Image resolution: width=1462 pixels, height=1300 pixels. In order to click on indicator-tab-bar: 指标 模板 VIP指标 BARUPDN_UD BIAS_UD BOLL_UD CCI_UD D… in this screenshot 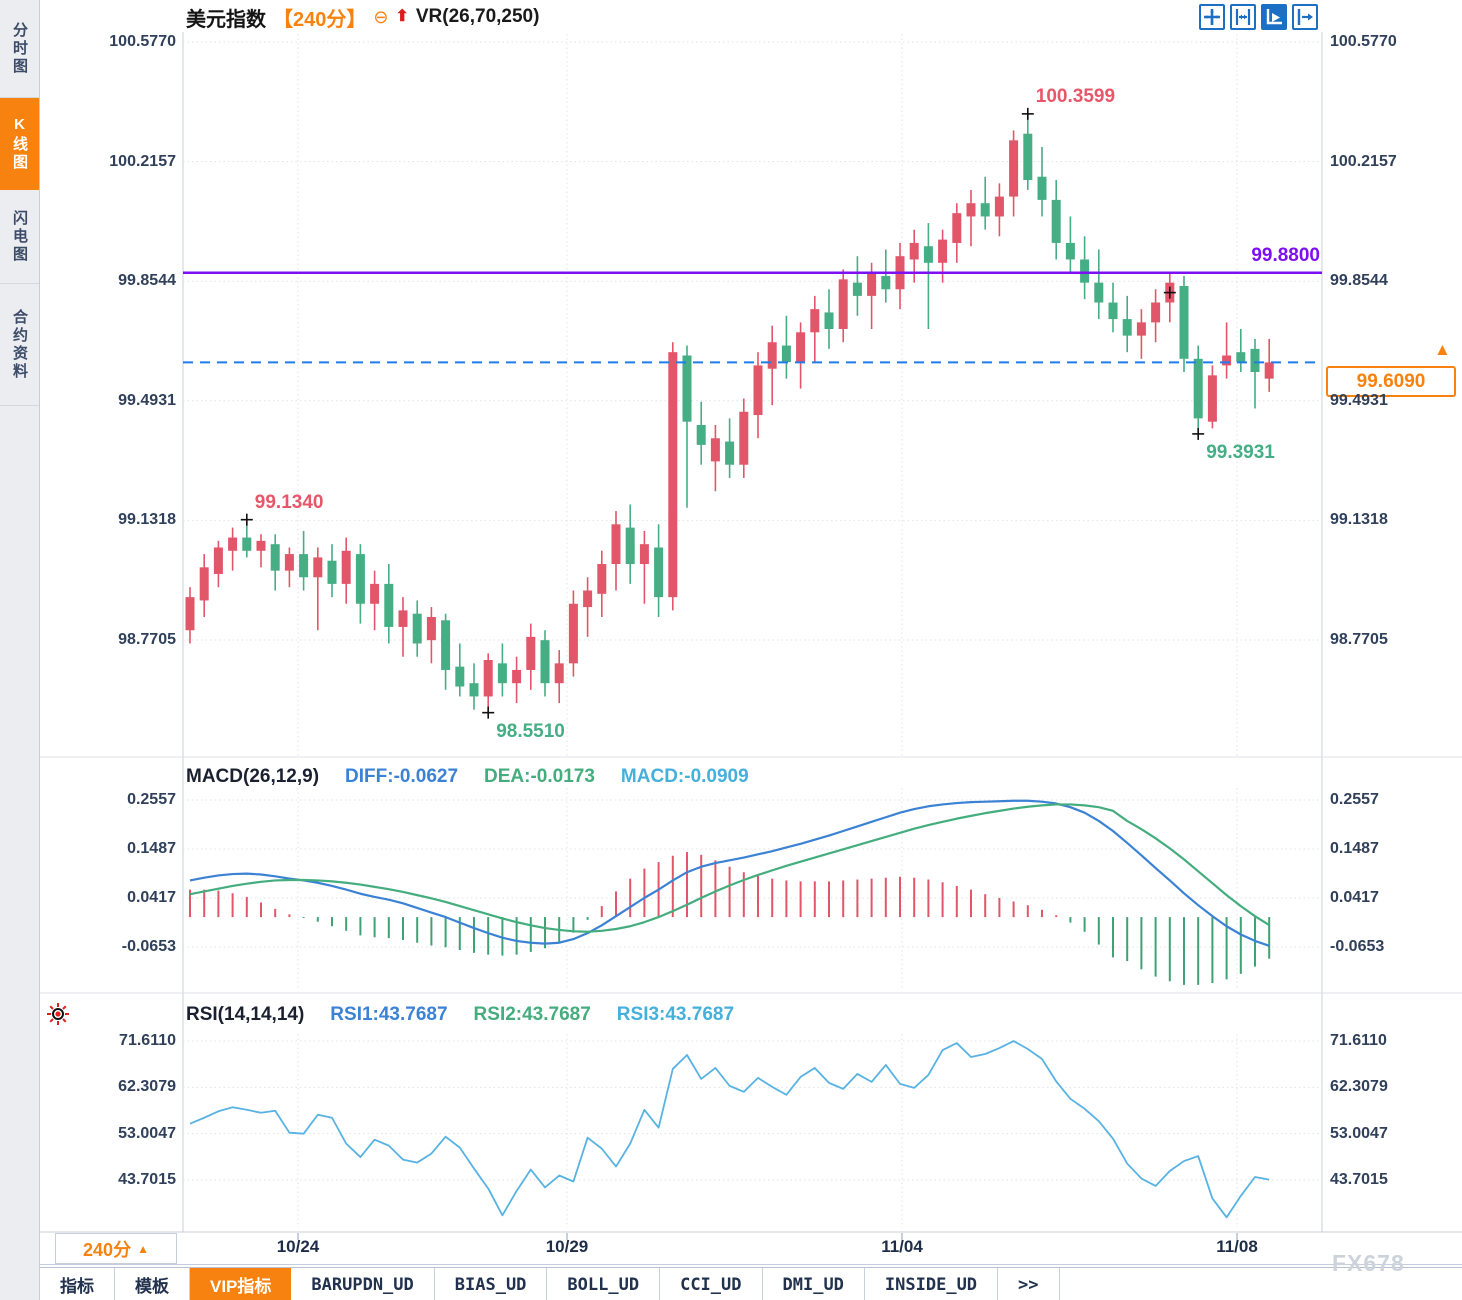, I will do `click(751, 1283)`.